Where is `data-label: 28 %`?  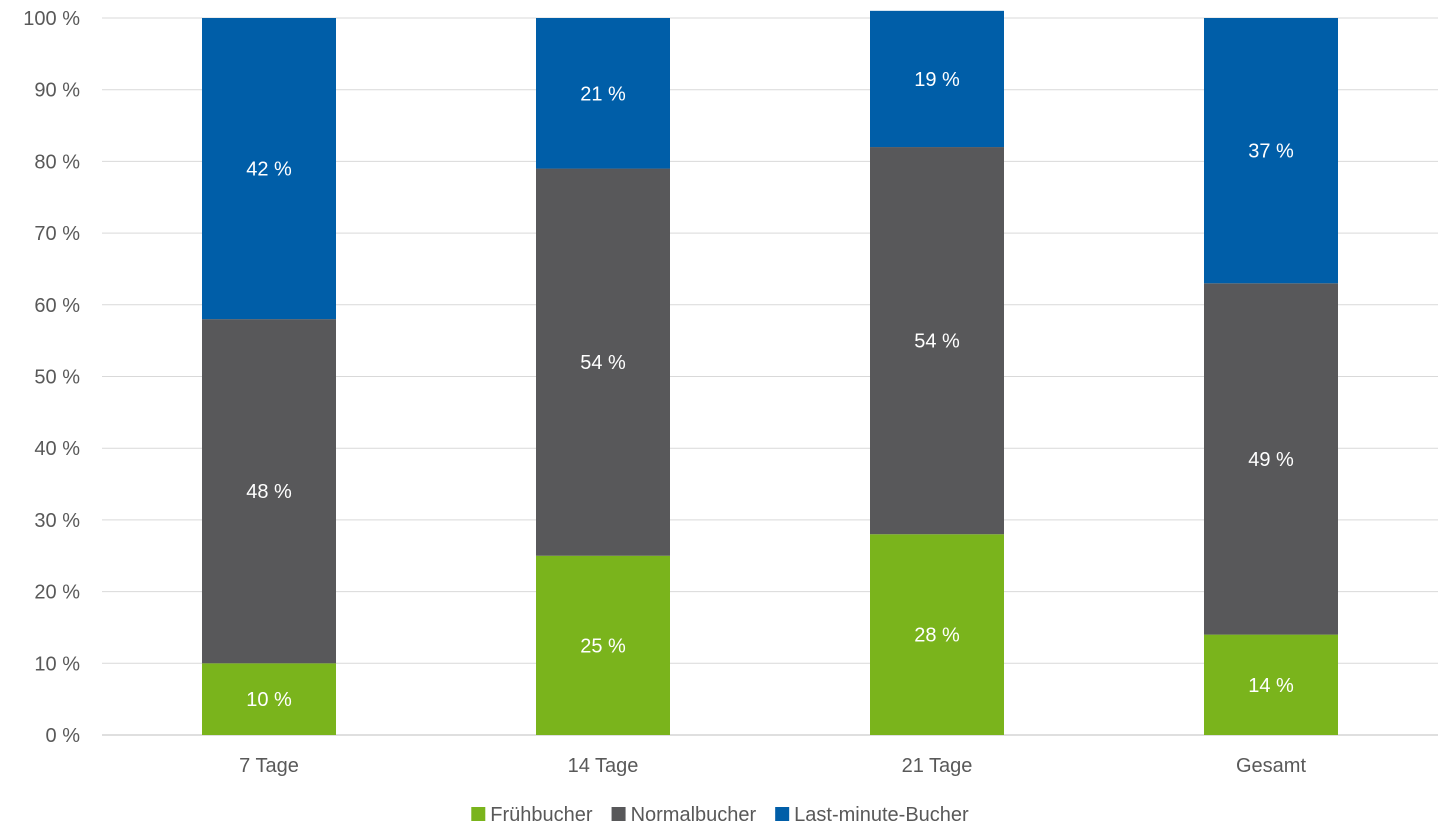 data-label: 28 % is located at coordinates (937, 636).